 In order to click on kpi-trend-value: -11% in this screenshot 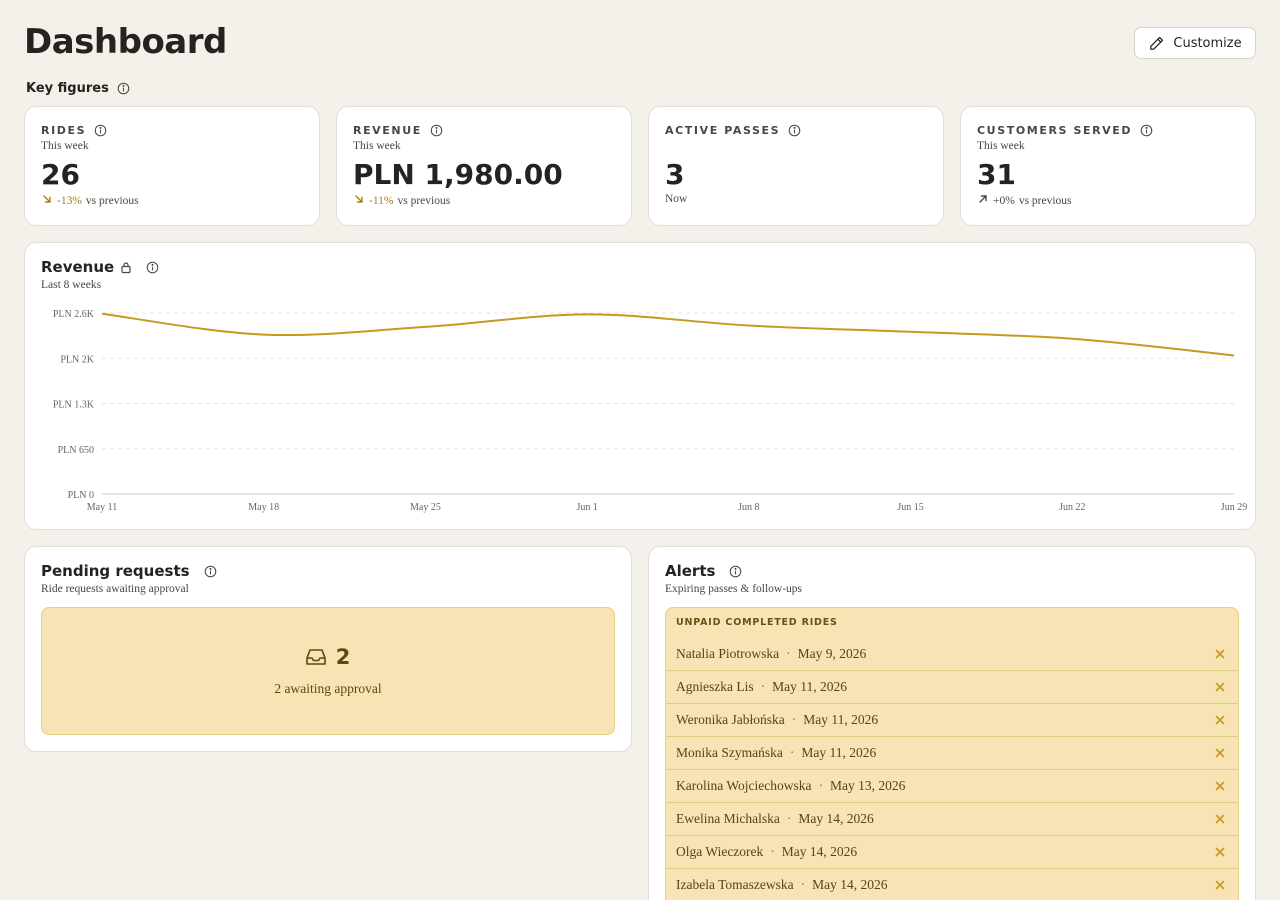, I will do `click(381, 200)`.